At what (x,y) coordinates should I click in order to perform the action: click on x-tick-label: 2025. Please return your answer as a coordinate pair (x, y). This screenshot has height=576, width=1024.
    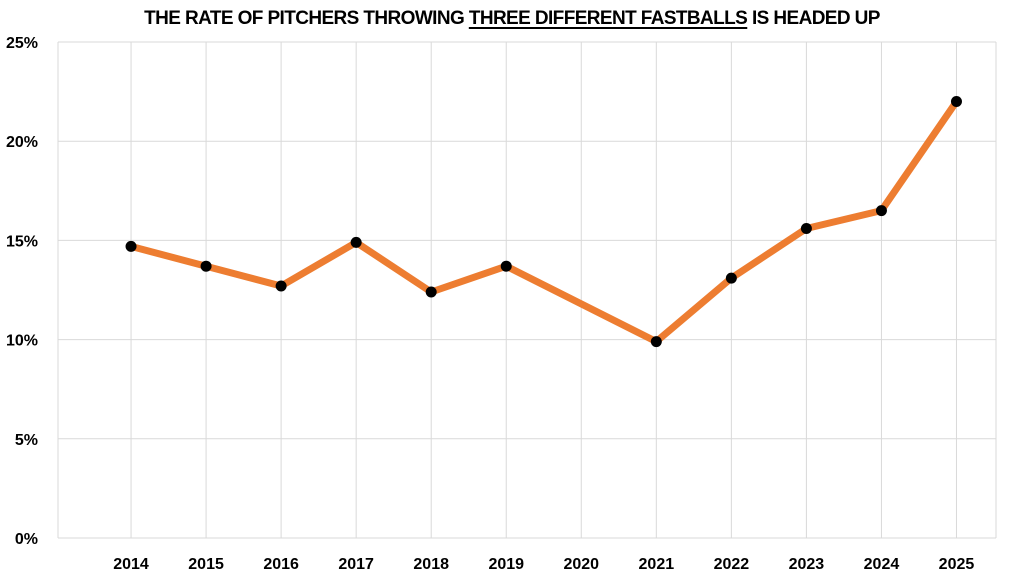
    Looking at the image, I should click on (957, 564).